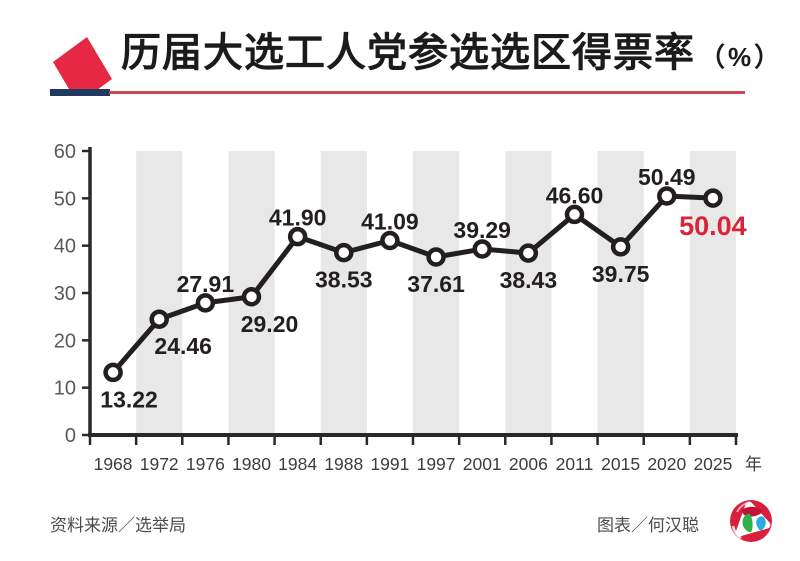 This screenshot has width=800, height=561. I want to click on publisher-logo, so click(751, 521).